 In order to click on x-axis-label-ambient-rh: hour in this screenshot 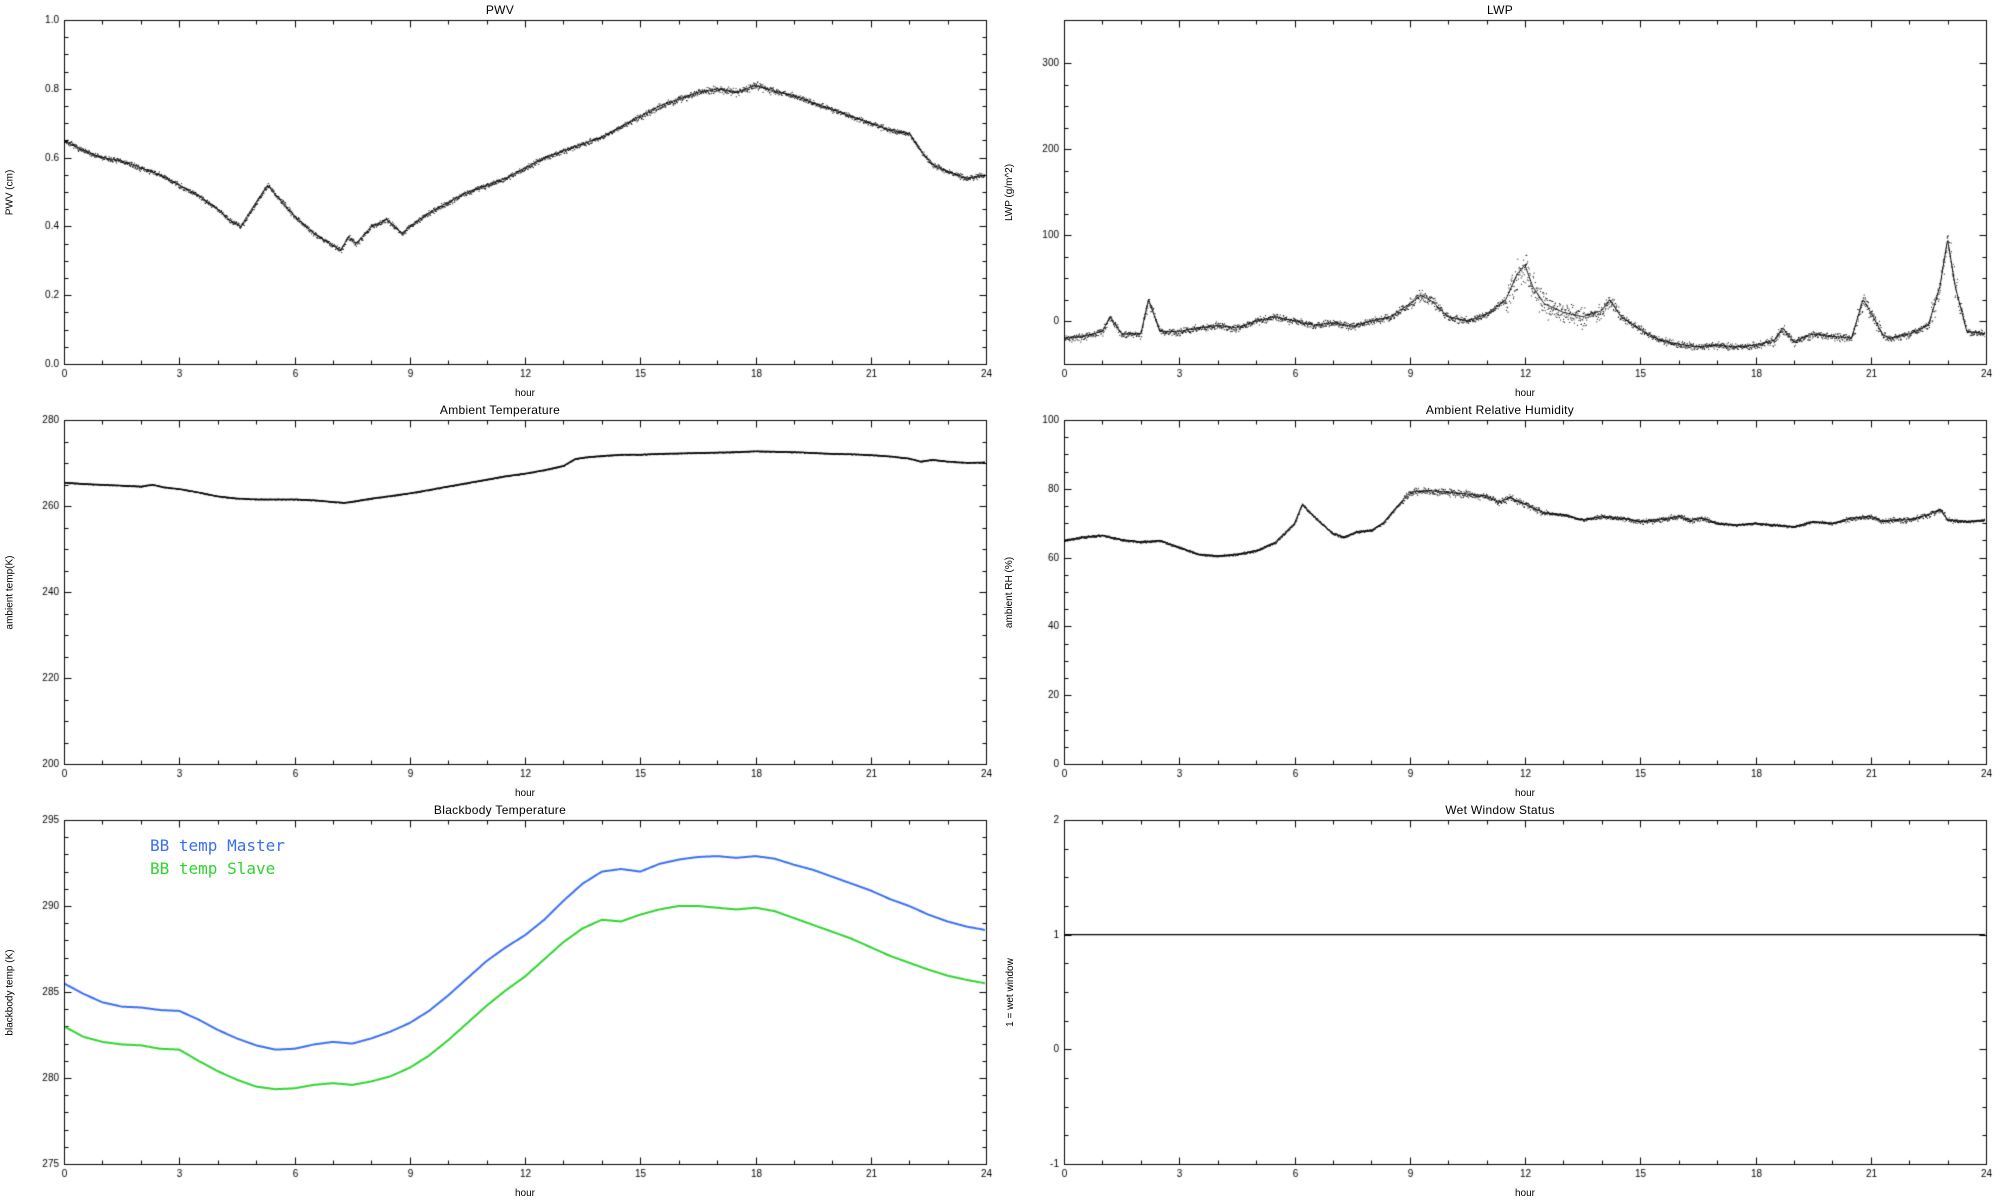, I will do `click(1524, 793)`.